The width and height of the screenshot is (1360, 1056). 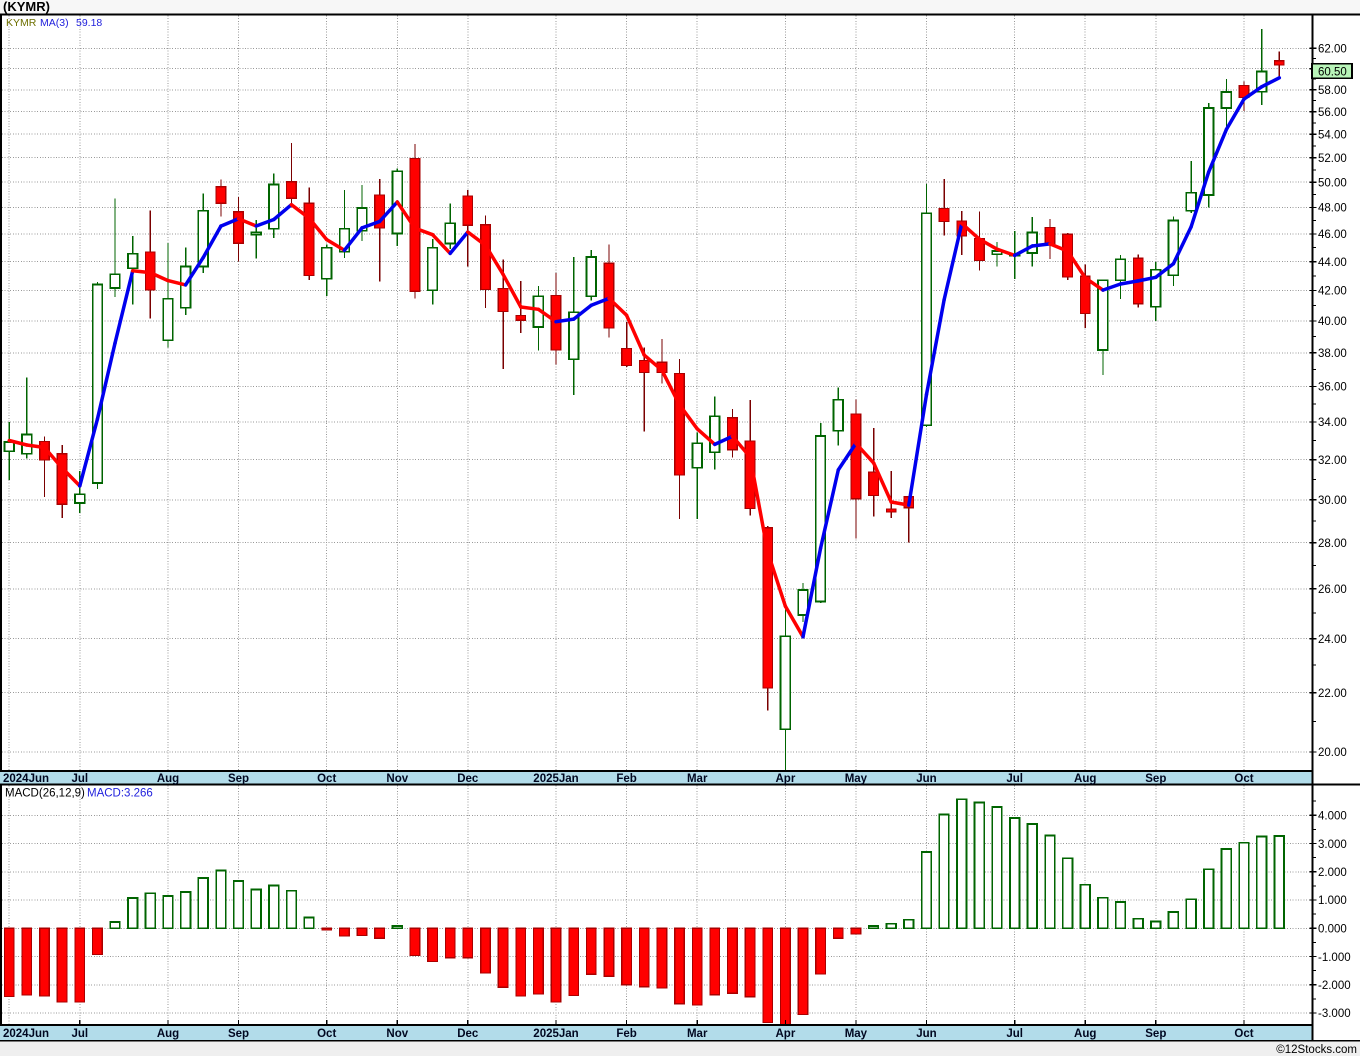 What do you see at coordinates (1332, 753) in the screenshot?
I see `svg-text: 20.00` at bounding box center [1332, 753].